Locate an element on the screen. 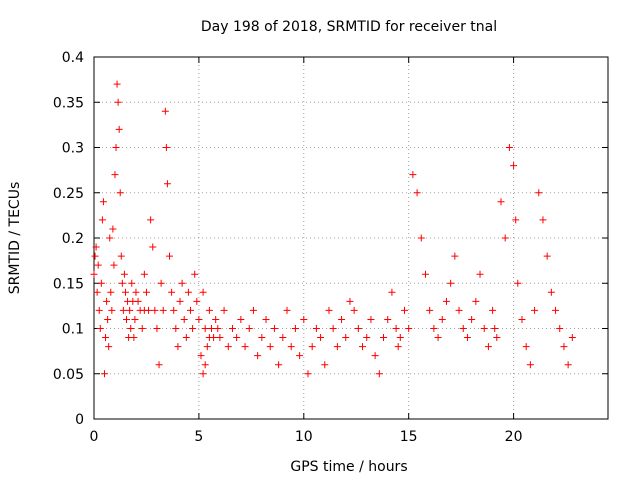  x-axis-label: GPS time / hours is located at coordinates (348, 467).